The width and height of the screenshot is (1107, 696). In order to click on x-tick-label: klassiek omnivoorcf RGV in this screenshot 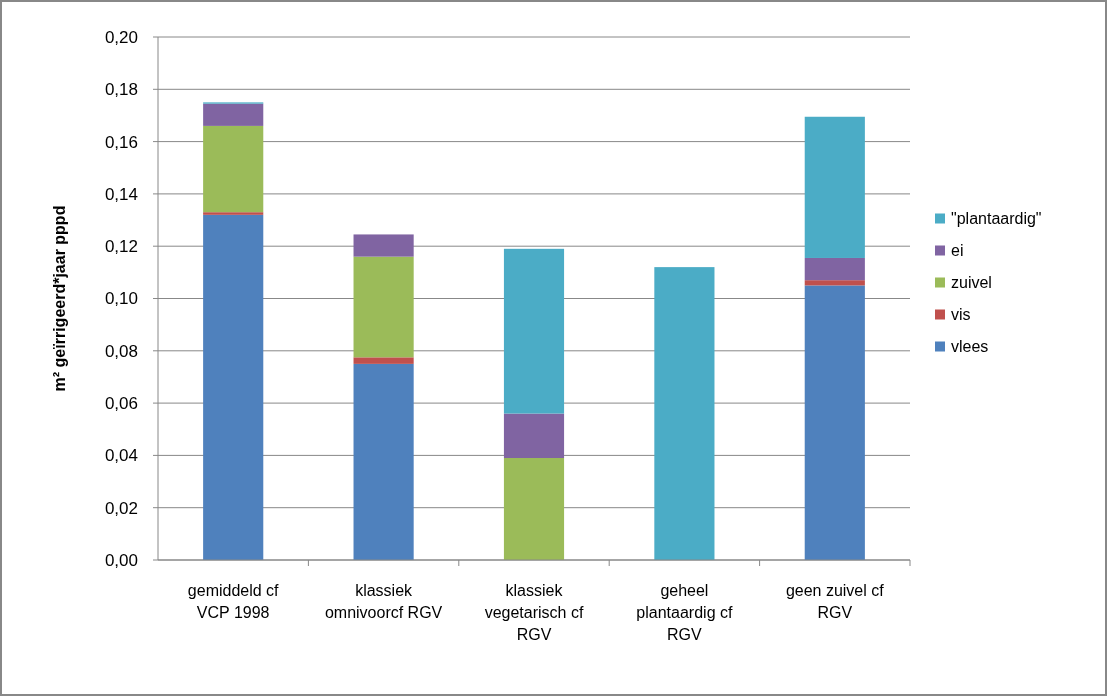, I will do `click(383, 601)`.